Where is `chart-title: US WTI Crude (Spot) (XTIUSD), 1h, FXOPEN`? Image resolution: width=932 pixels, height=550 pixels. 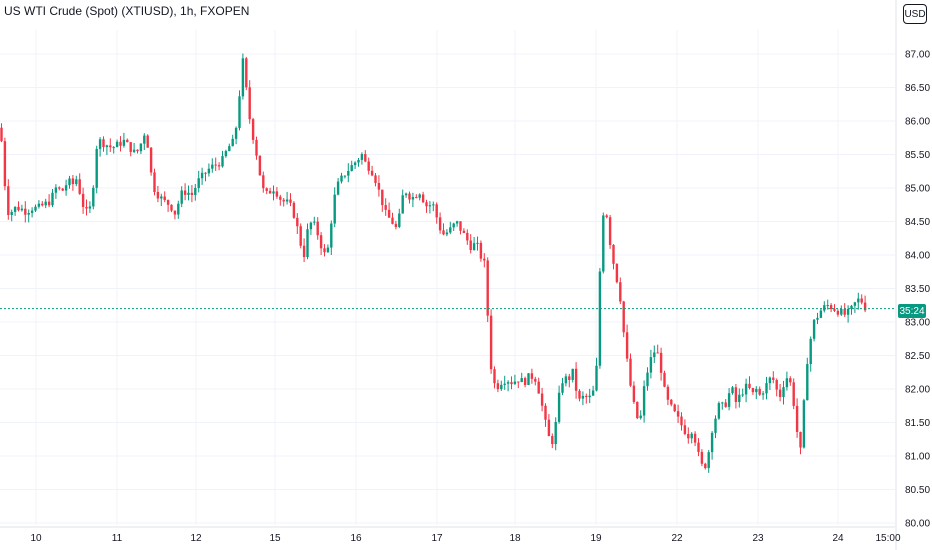 chart-title: US WTI Crude (Spot) (XTIUSD), 1h, FXOPEN is located at coordinates (127, 11).